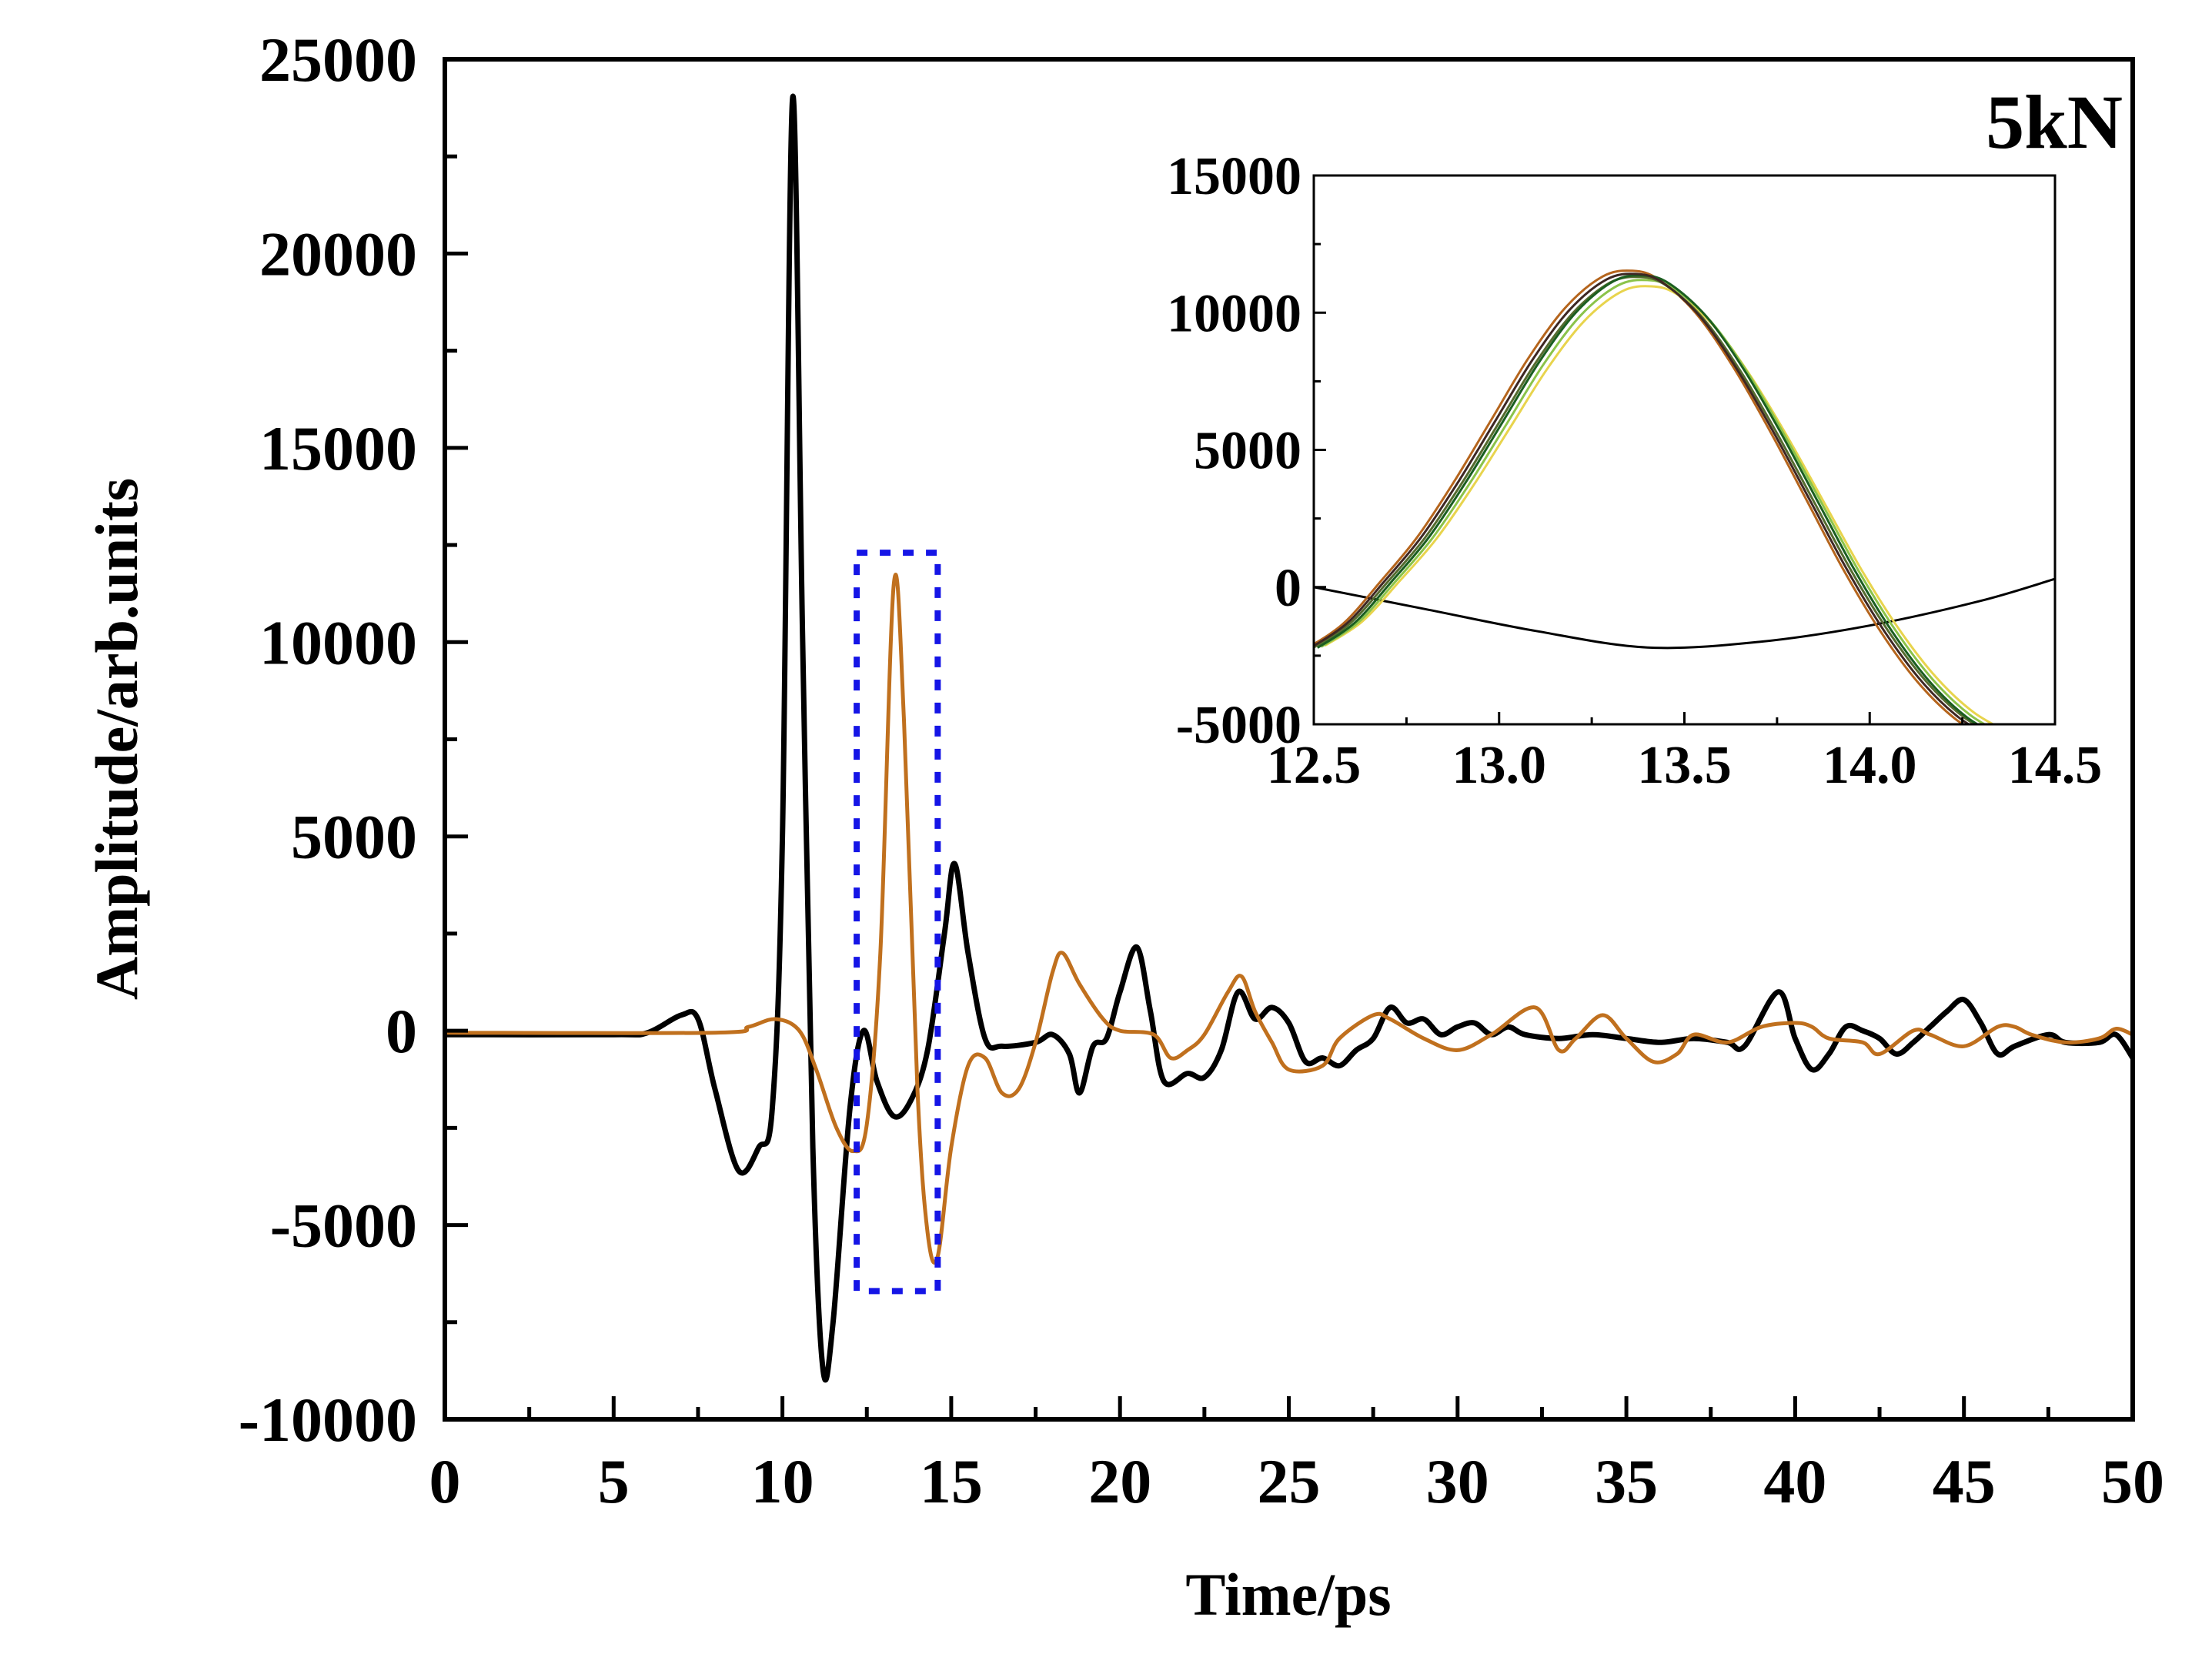 The height and width of the screenshot is (1661, 2212). I want to click on inset-background, so click(1685, 449).